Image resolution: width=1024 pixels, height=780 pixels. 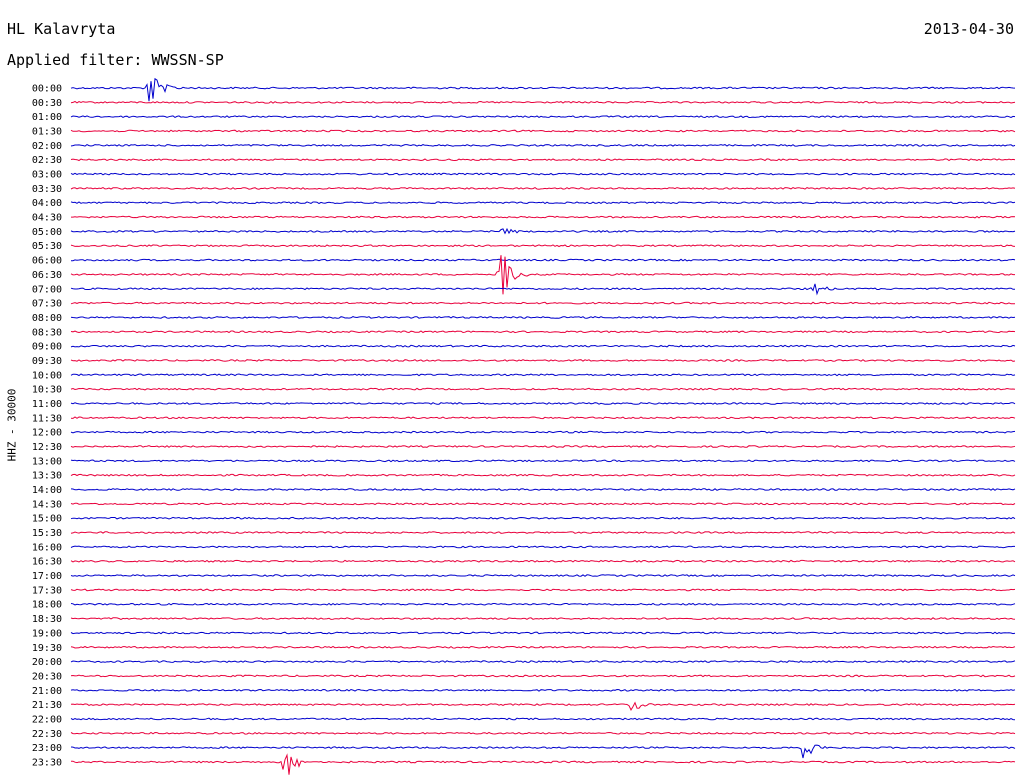 I want to click on row-time-label: 00:30, so click(x=47, y=103).